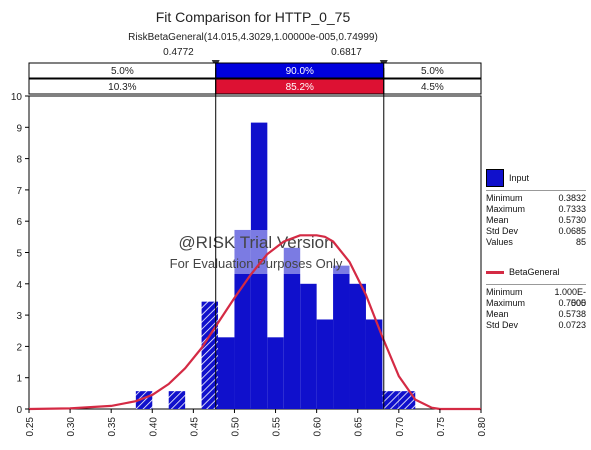 Image resolution: width=591 pixels, height=450 pixels. I want to click on chart-title: Fit Comparison for HTTP_0_75, so click(253, 17).